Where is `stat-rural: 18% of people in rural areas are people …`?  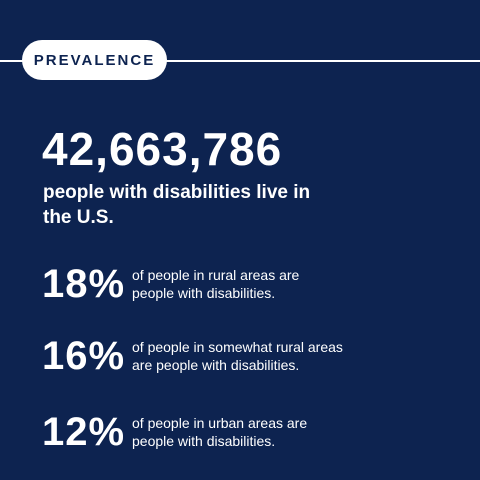
stat-rural: 18% of people in rural areas are people … is located at coordinates (177, 284).